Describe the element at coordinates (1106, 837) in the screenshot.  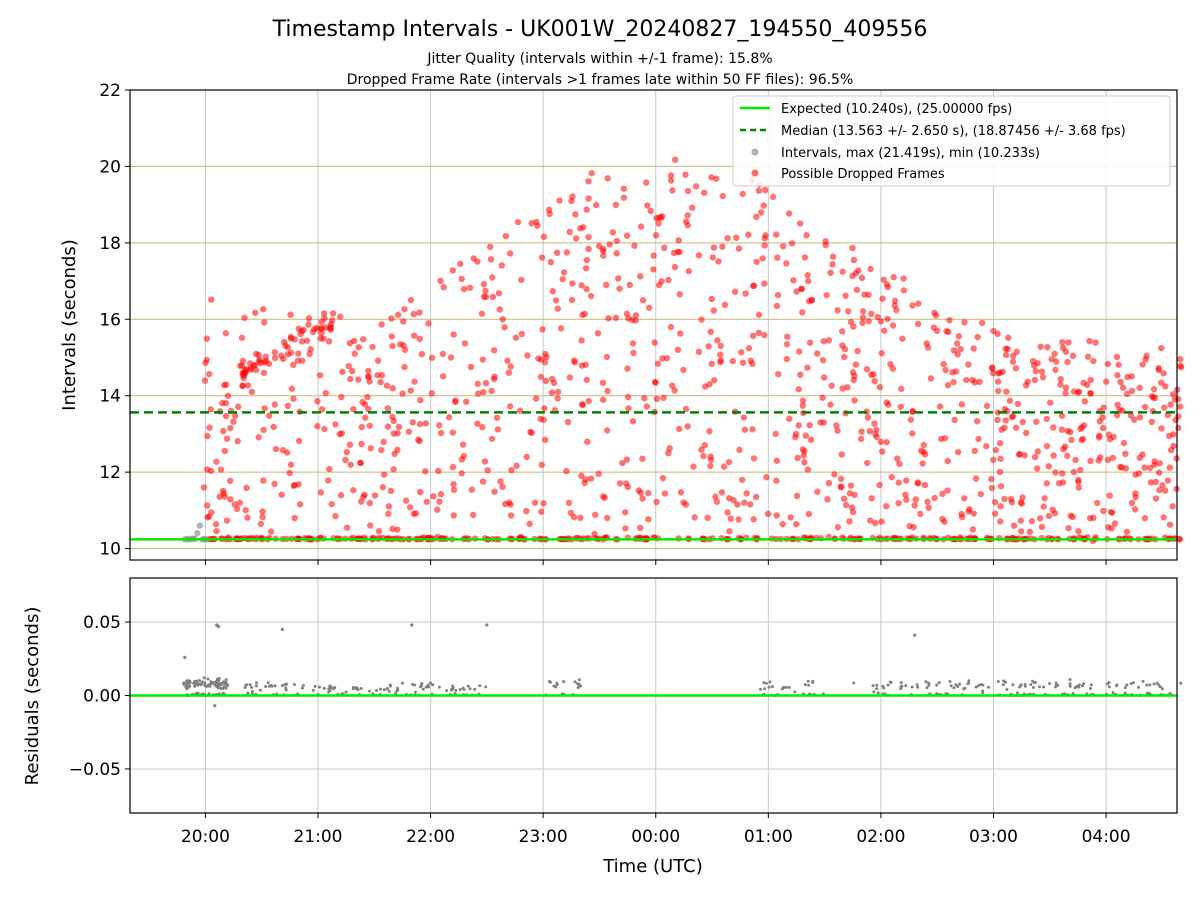
I see `x-tick-label: 04:00` at that location.